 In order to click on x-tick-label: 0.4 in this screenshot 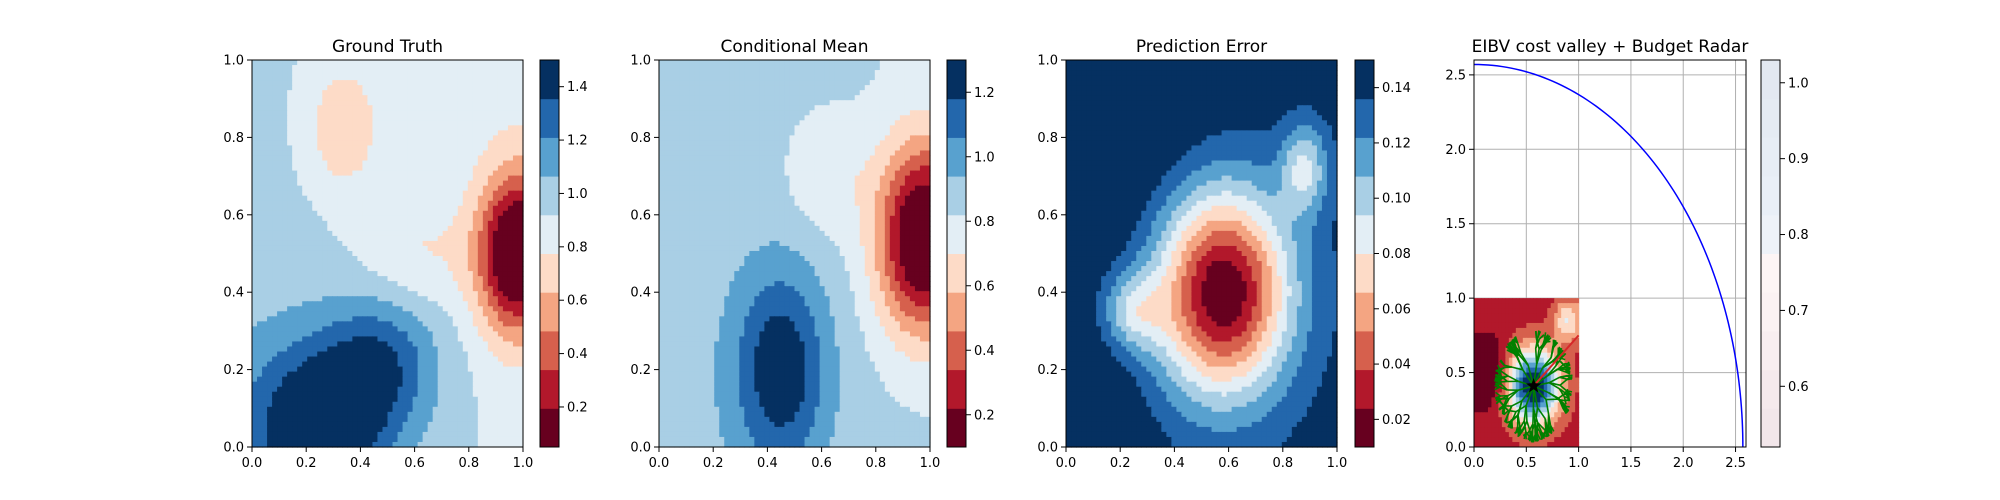, I will do `click(360, 463)`.